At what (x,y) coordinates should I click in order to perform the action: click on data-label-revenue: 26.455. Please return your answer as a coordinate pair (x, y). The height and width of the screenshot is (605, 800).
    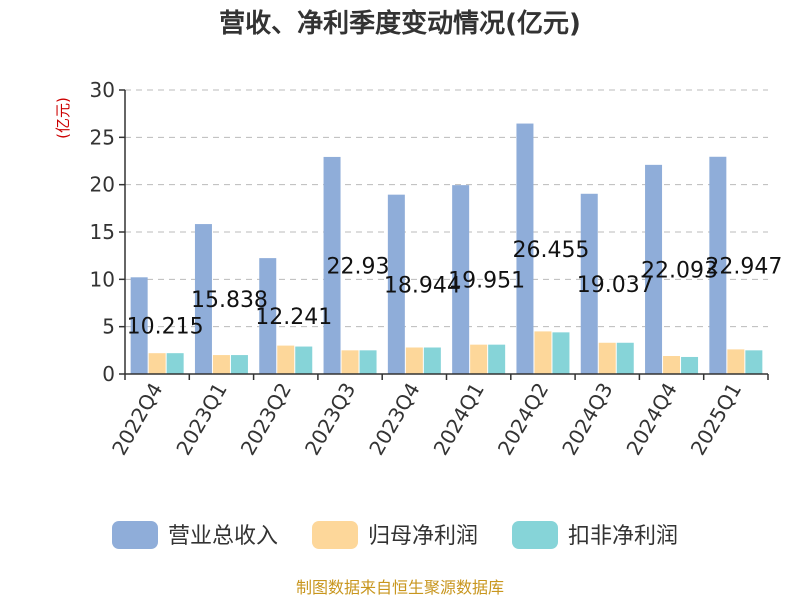
    Looking at the image, I should click on (550, 250).